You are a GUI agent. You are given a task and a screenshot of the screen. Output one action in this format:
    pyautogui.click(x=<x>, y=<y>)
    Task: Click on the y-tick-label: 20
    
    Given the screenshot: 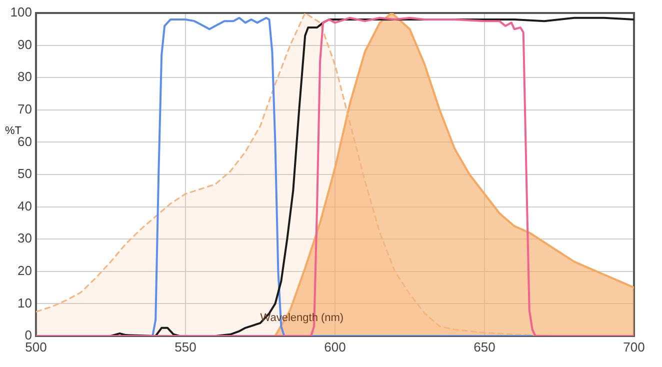 What is the action you would take?
    pyautogui.click(x=25, y=270)
    